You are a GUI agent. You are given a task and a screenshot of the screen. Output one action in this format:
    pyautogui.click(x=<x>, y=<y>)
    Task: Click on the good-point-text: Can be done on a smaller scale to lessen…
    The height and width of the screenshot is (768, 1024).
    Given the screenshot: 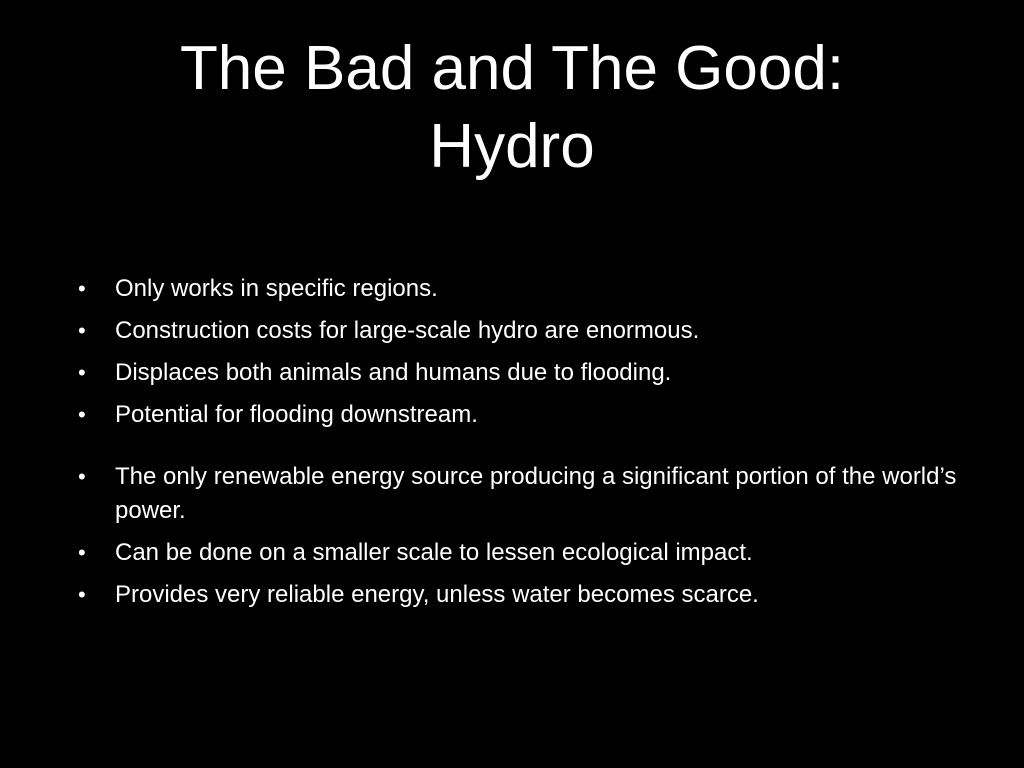 What is the action you would take?
    pyautogui.click(x=434, y=552)
    